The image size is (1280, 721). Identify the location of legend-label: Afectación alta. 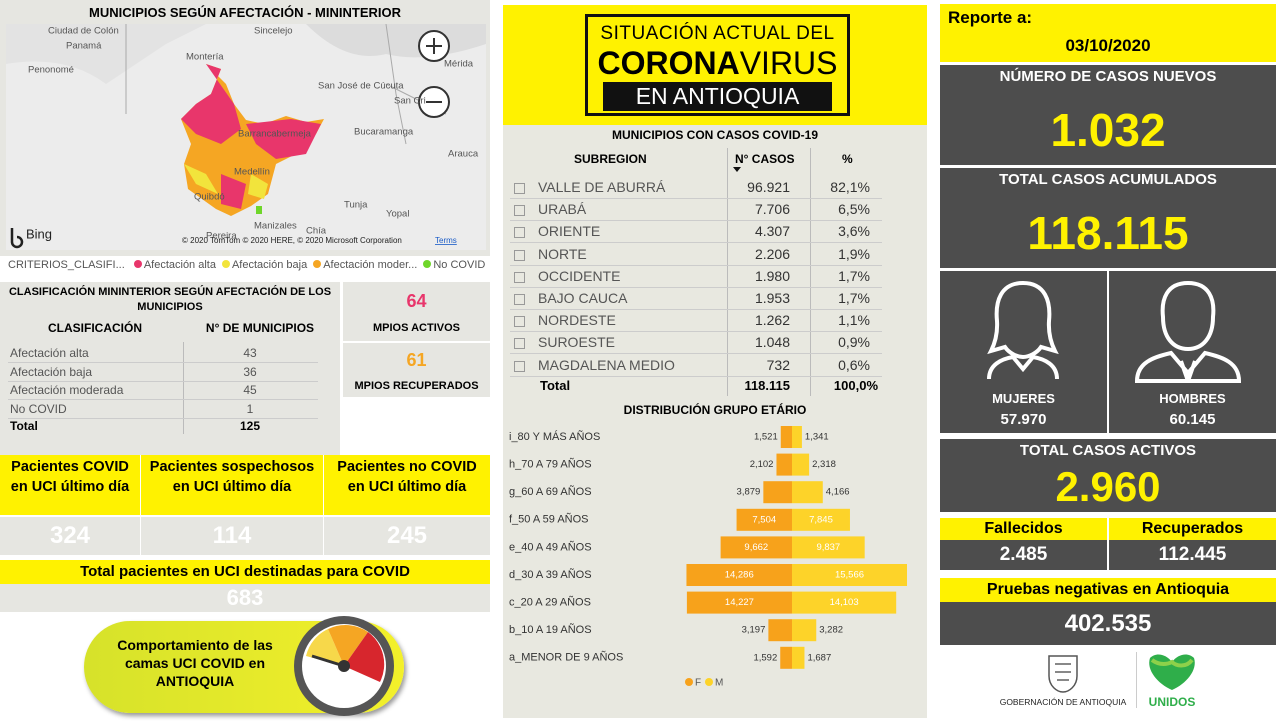
(179, 265).